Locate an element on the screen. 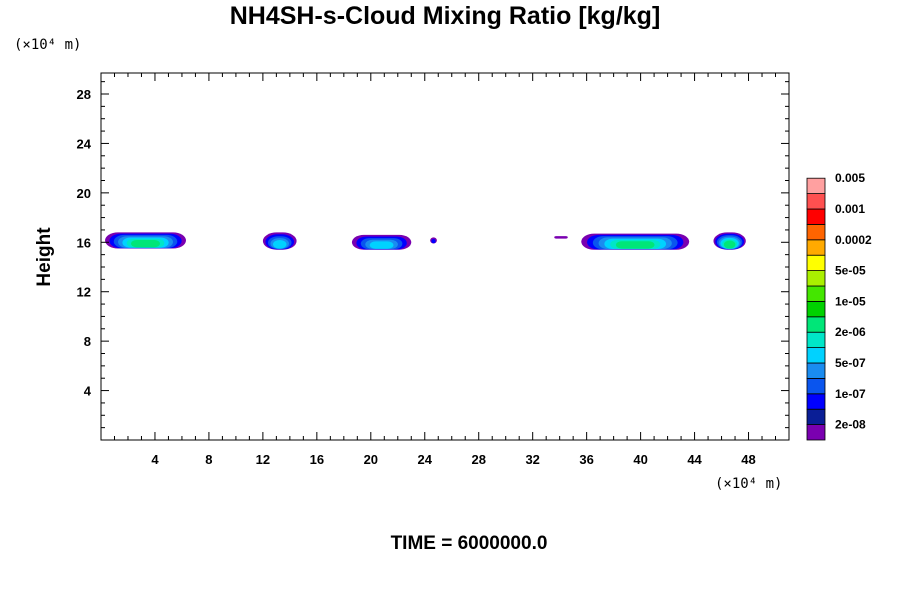 Image resolution: width=900 pixels, height=600 pixels. colorbar-label: 5e-07 is located at coordinates (850, 363).